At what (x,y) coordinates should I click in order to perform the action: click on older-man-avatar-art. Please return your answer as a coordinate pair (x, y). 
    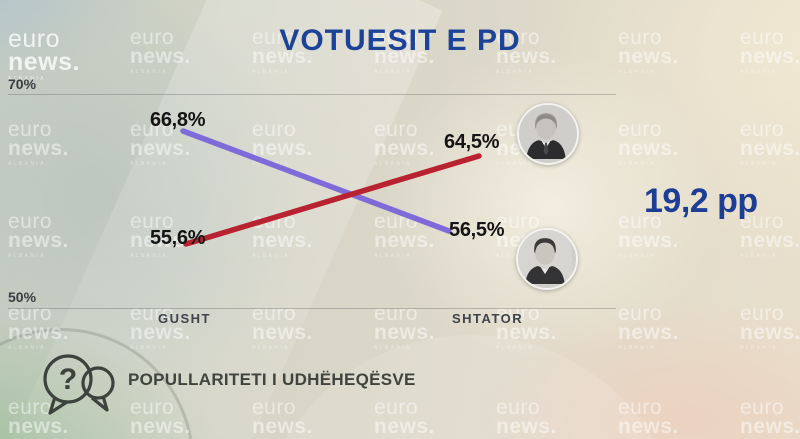
    Looking at the image, I should click on (546, 132).